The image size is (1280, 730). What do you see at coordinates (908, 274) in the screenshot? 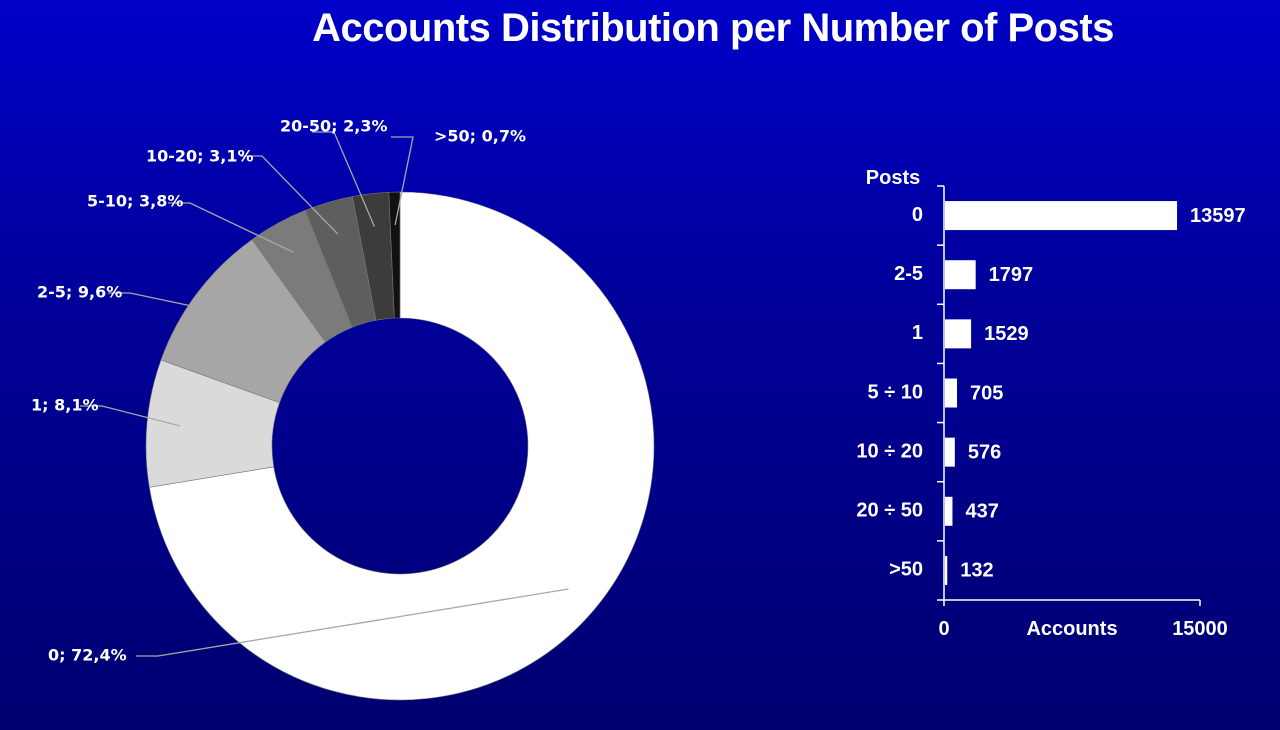
I see `bar-category-label-1: 2-5` at bounding box center [908, 274].